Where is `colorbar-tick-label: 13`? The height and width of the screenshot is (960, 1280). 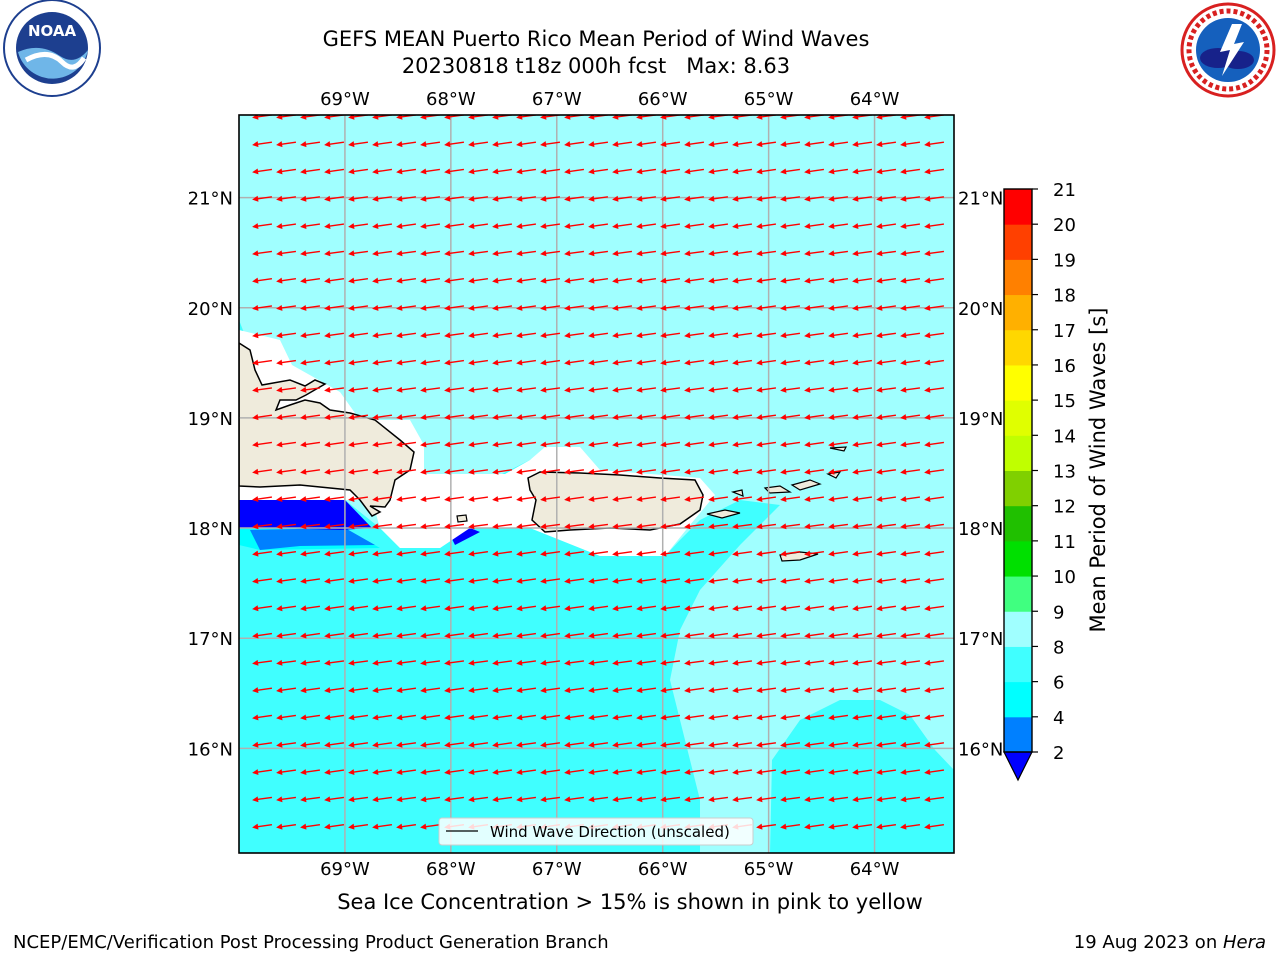 colorbar-tick-label: 13 is located at coordinates (1064, 472).